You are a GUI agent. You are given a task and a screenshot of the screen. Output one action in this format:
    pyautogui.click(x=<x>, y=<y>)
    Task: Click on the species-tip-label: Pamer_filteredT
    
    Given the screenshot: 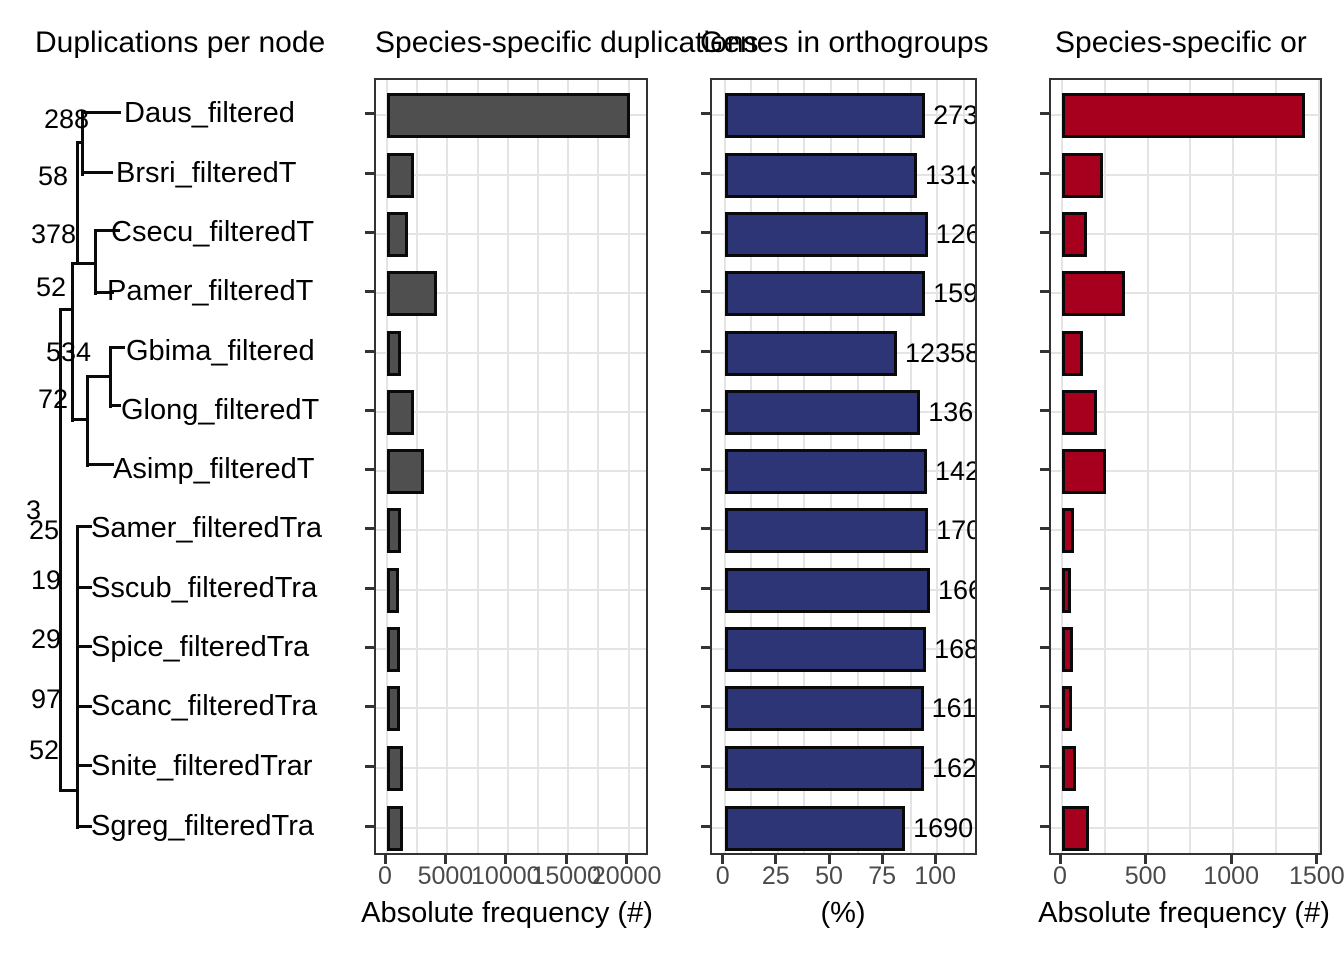 What is the action you would take?
    pyautogui.click(x=210, y=291)
    